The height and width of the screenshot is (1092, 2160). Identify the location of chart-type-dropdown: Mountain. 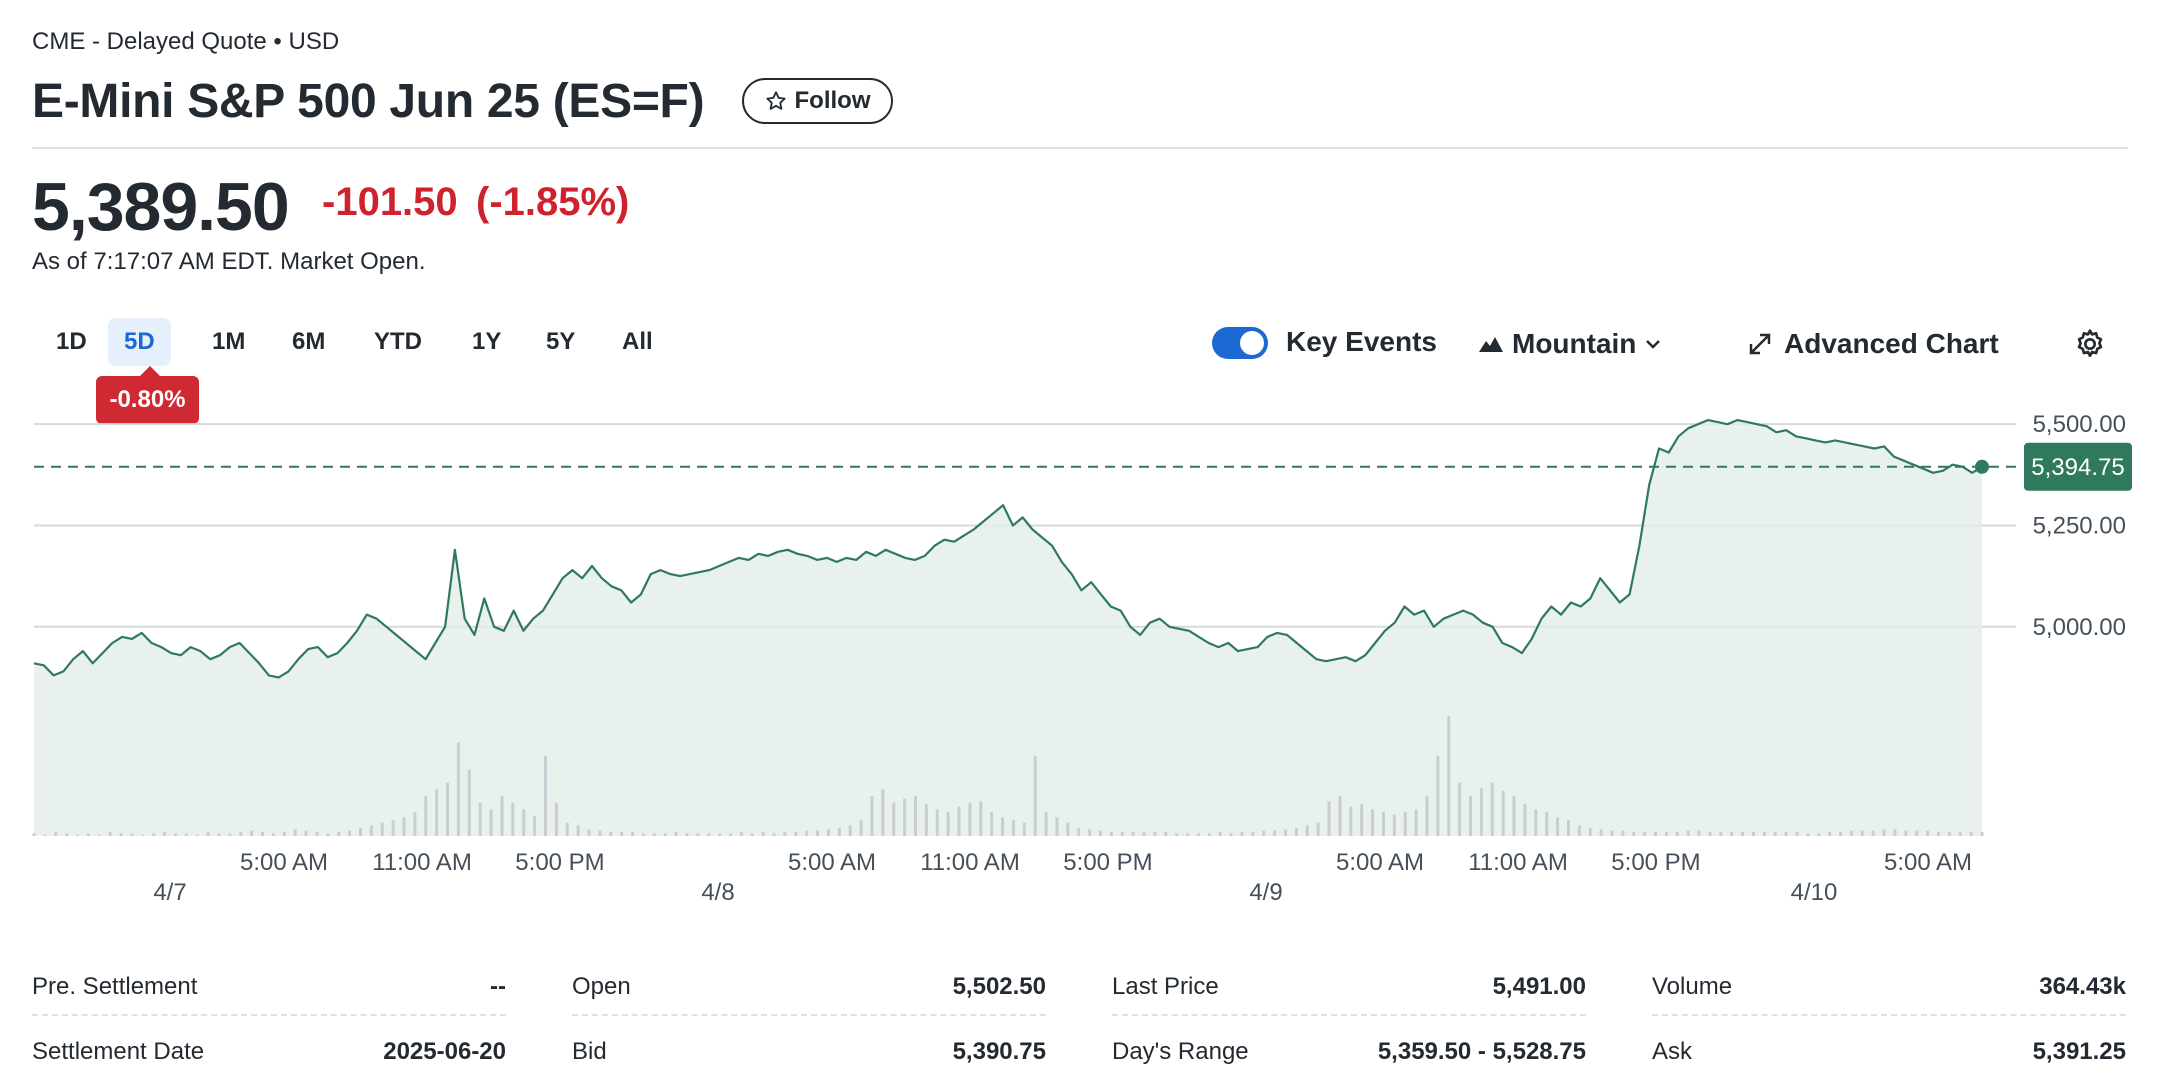
(1570, 344).